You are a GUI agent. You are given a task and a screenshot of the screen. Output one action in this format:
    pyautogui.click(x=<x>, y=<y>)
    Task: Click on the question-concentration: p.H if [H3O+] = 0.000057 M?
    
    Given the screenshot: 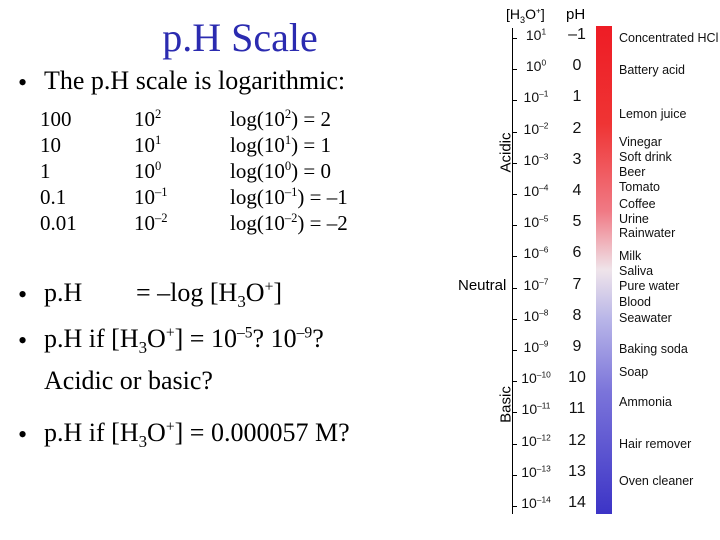 What is the action you would take?
    pyautogui.click(x=197, y=435)
    